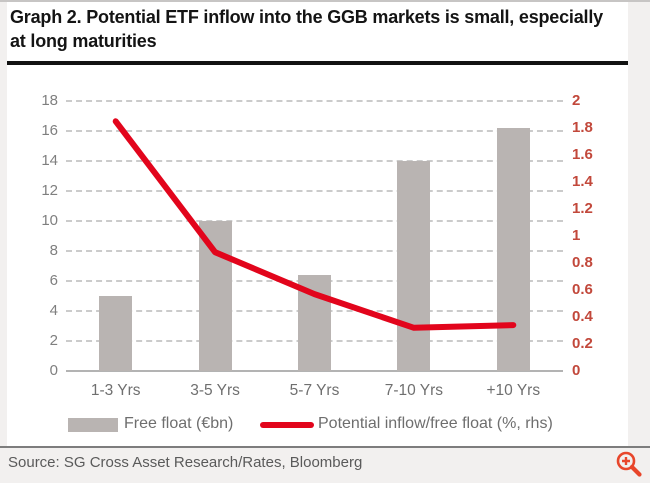 The image size is (650, 483). Describe the element at coordinates (49, 130) in the screenshot. I see `y-axis-label-left: 16` at that location.